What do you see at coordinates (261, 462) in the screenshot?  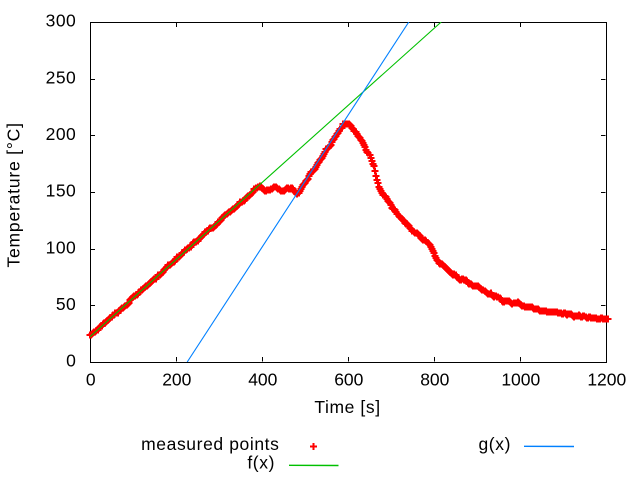 I see `svg-text: f(x)` at bounding box center [261, 462].